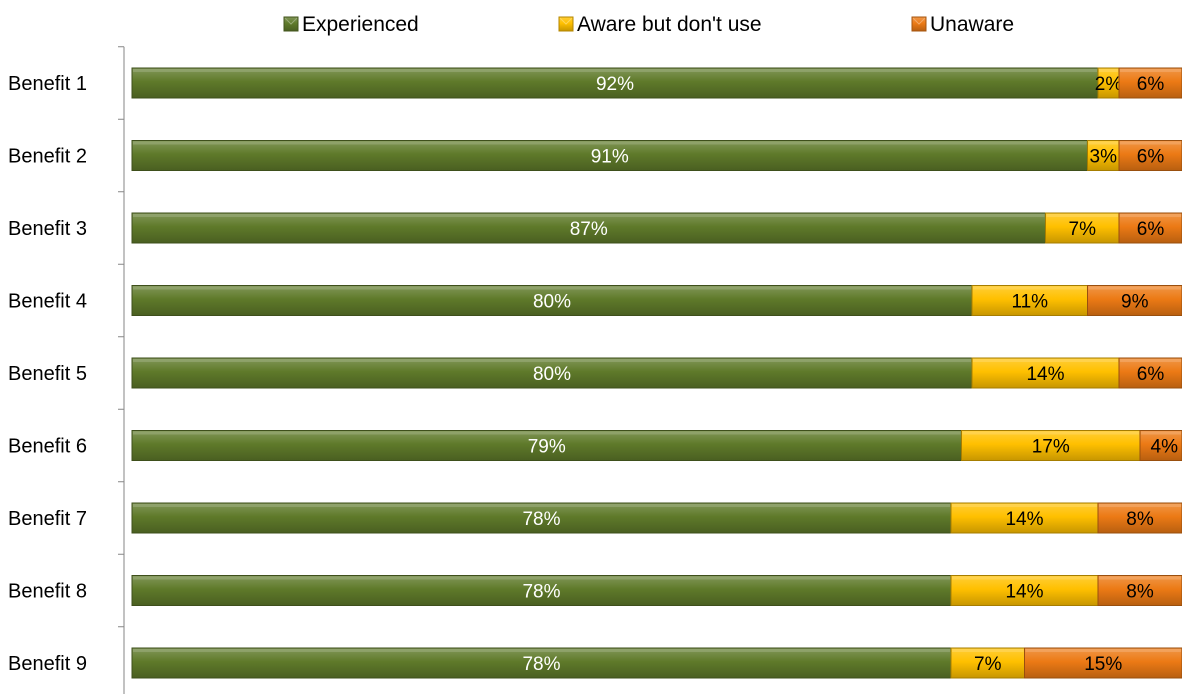 The height and width of the screenshot is (694, 1182). What do you see at coordinates (47, 592) in the screenshot?
I see `category-label: Benefit 8` at bounding box center [47, 592].